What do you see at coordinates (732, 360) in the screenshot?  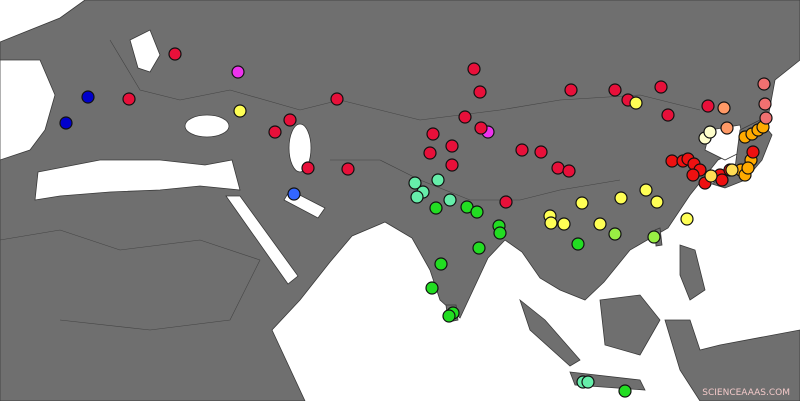 I see `sulawesi-new-guinea` at bounding box center [732, 360].